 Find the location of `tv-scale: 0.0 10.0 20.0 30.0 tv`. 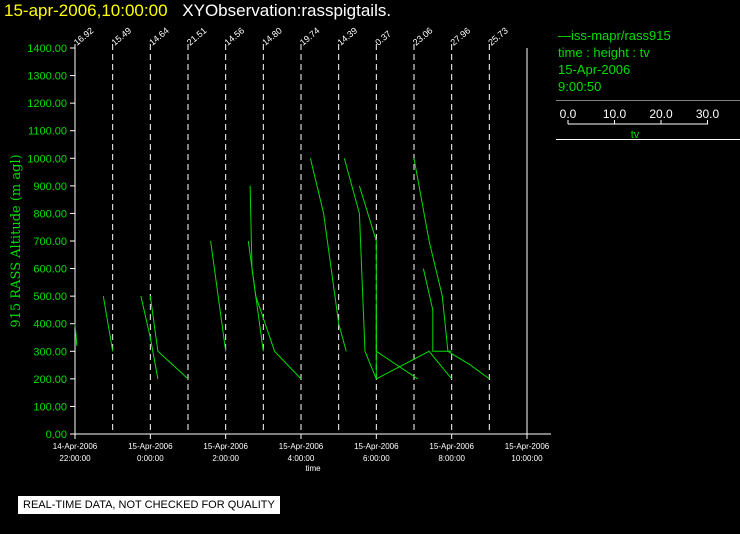

tv-scale: 0.0 10.0 20.0 30.0 tv is located at coordinates (648, 120).